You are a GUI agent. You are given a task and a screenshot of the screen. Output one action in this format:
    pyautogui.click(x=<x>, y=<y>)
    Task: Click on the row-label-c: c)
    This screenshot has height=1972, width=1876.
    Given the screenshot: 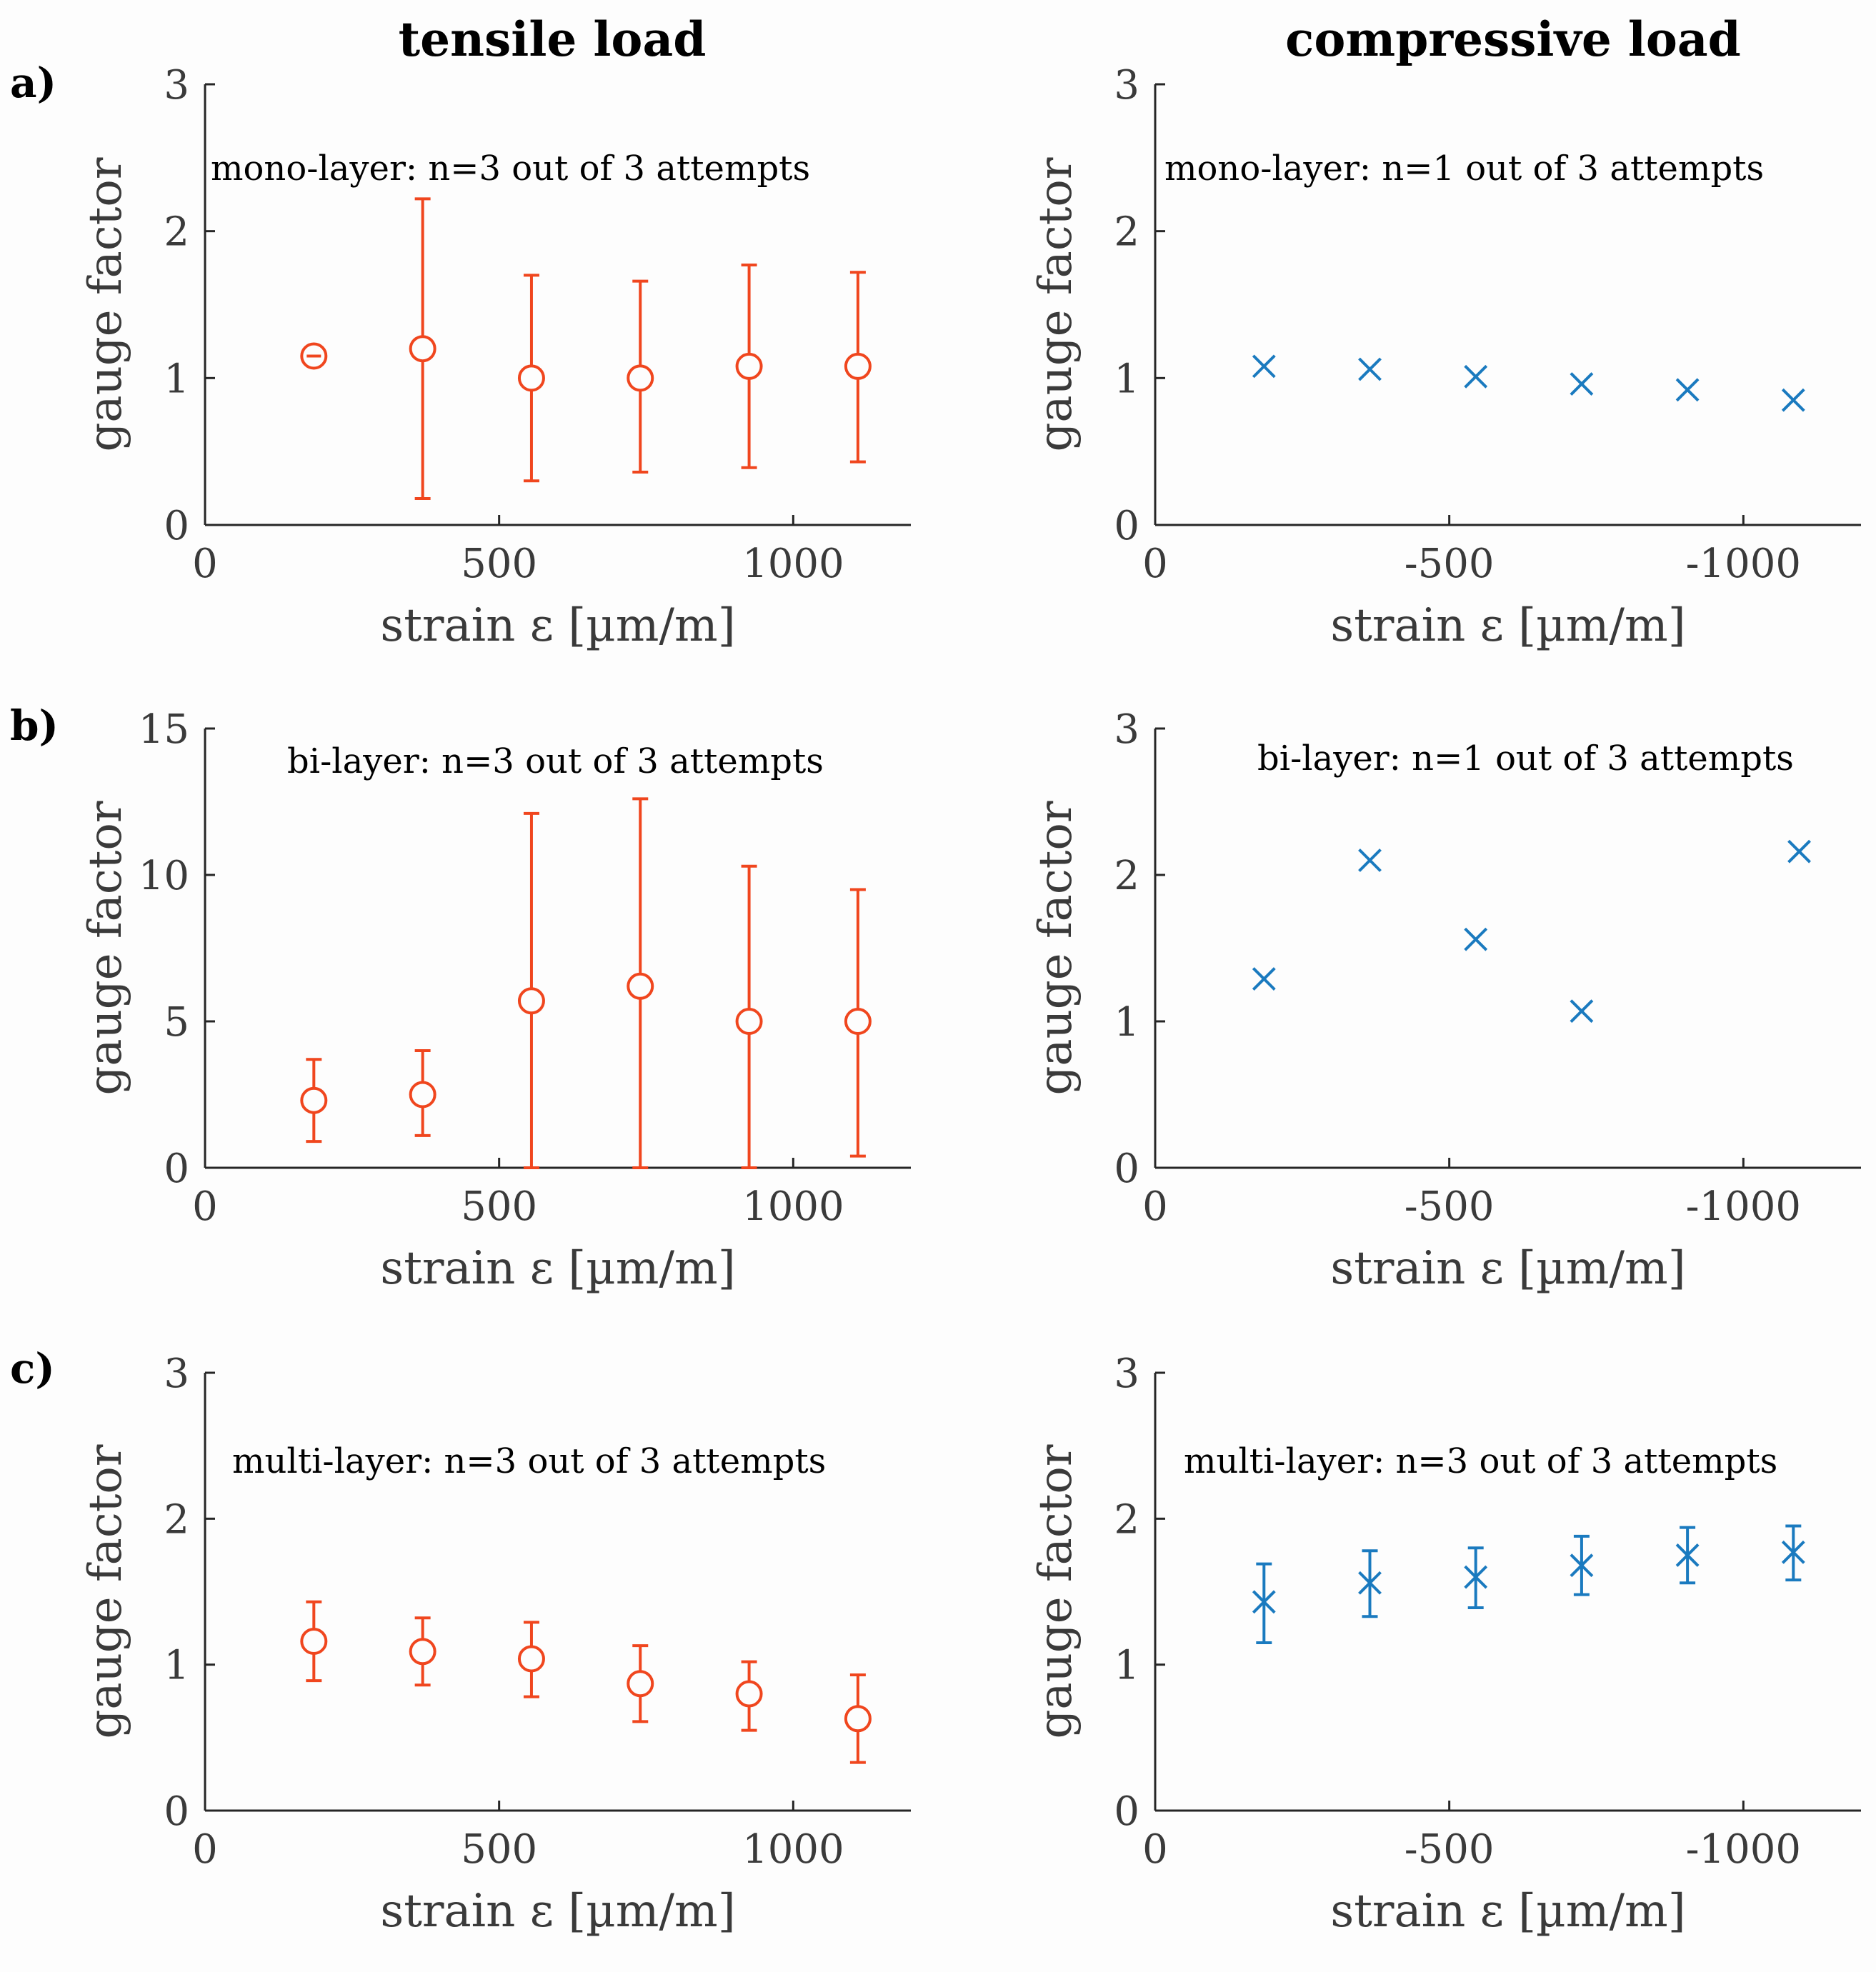 What is the action you would take?
    pyautogui.click(x=32, y=1369)
    